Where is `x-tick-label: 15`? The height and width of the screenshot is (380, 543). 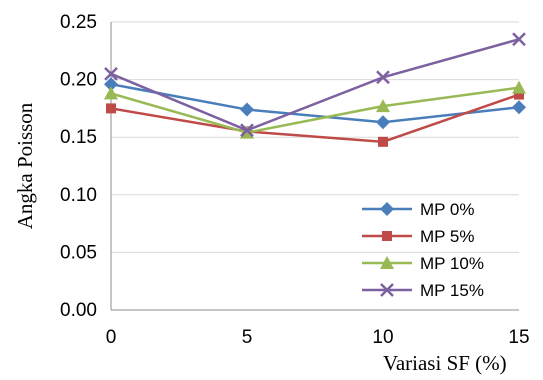 x-tick-label: 15 is located at coordinates (518, 337).